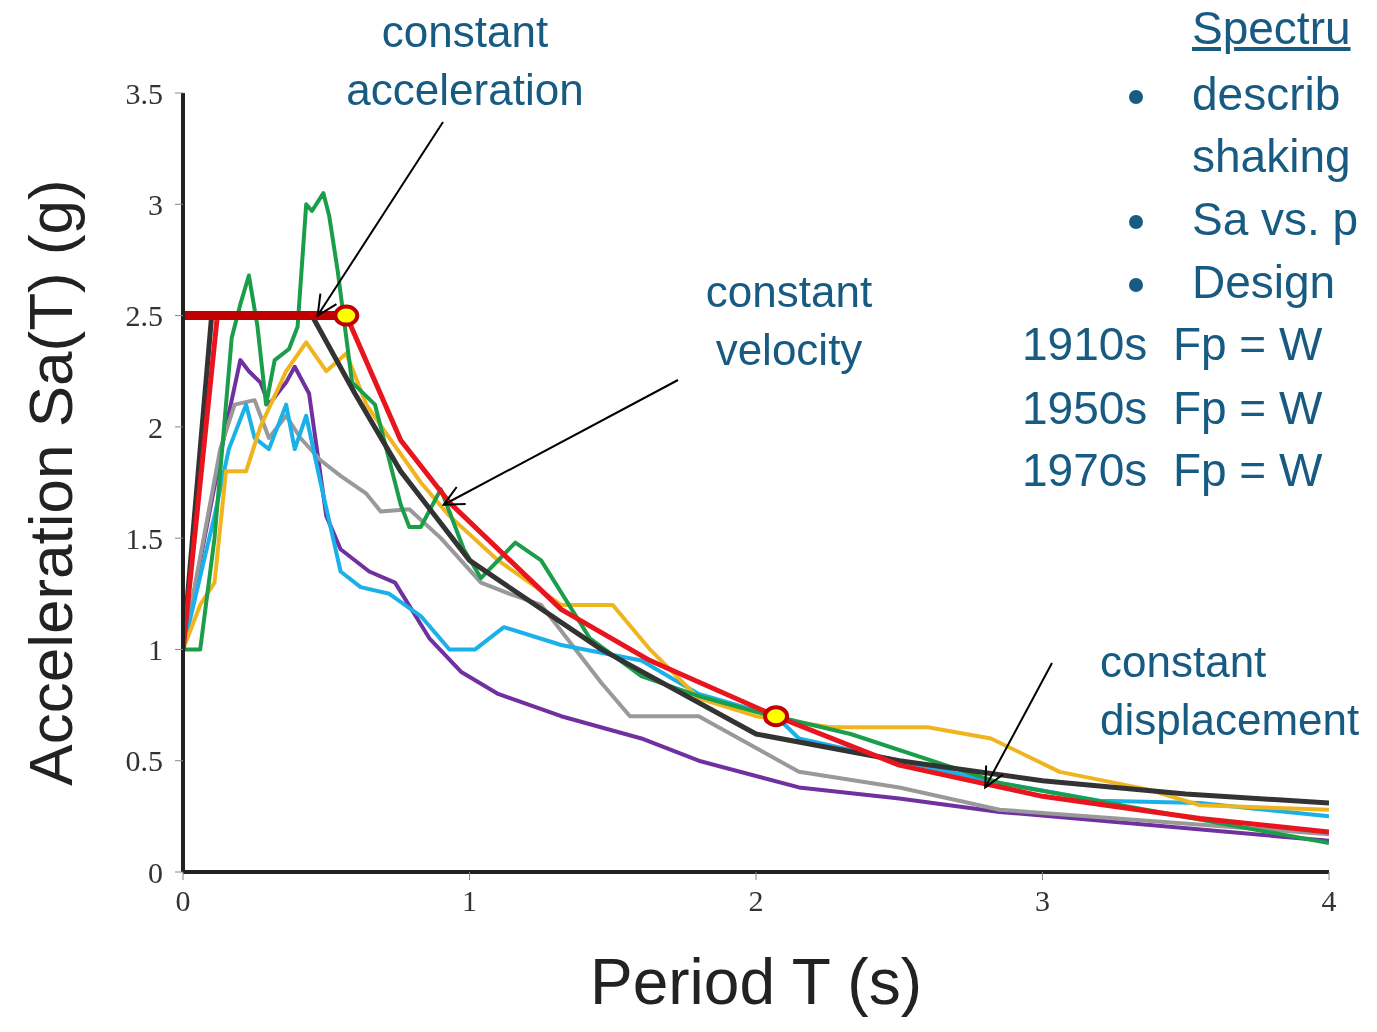 The height and width of the screenshot is (1032, 1377). Describe the element at coordinates (465, 61) in the screenshot. I see `annotation: constant acceleration` at that location.